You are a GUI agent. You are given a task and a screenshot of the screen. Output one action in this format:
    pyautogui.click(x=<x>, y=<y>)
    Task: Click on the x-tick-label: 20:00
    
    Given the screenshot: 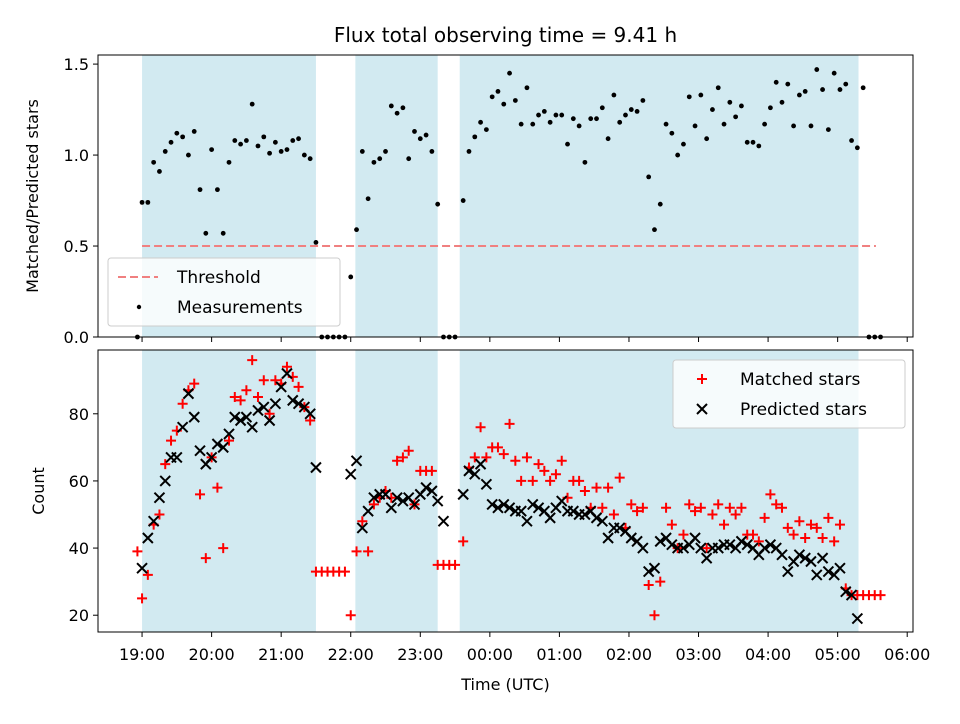 What is the action you would take?
    pyautogui.click(x=212, y=654)
    